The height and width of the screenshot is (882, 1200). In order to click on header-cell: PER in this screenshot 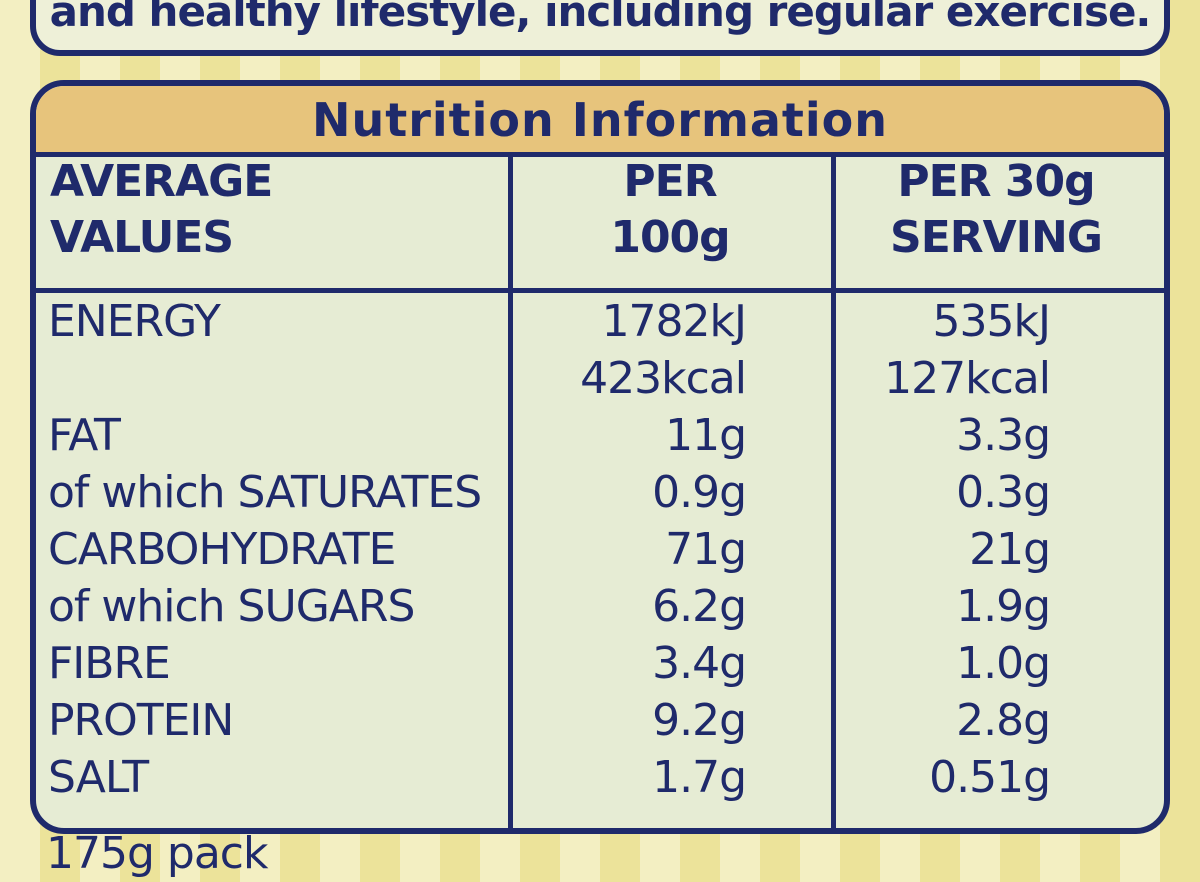, I will do `click(670, 181)`.